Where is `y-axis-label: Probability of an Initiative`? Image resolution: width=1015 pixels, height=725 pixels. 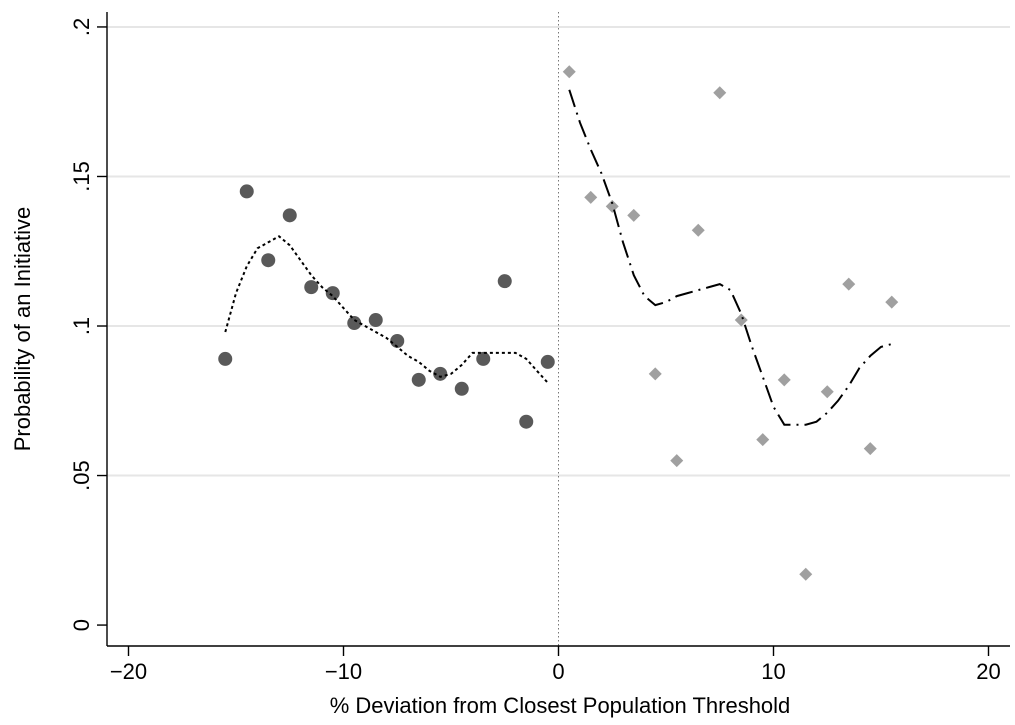 y-axis-label: Probability of an Initiative is located at coordinates (22, 329).